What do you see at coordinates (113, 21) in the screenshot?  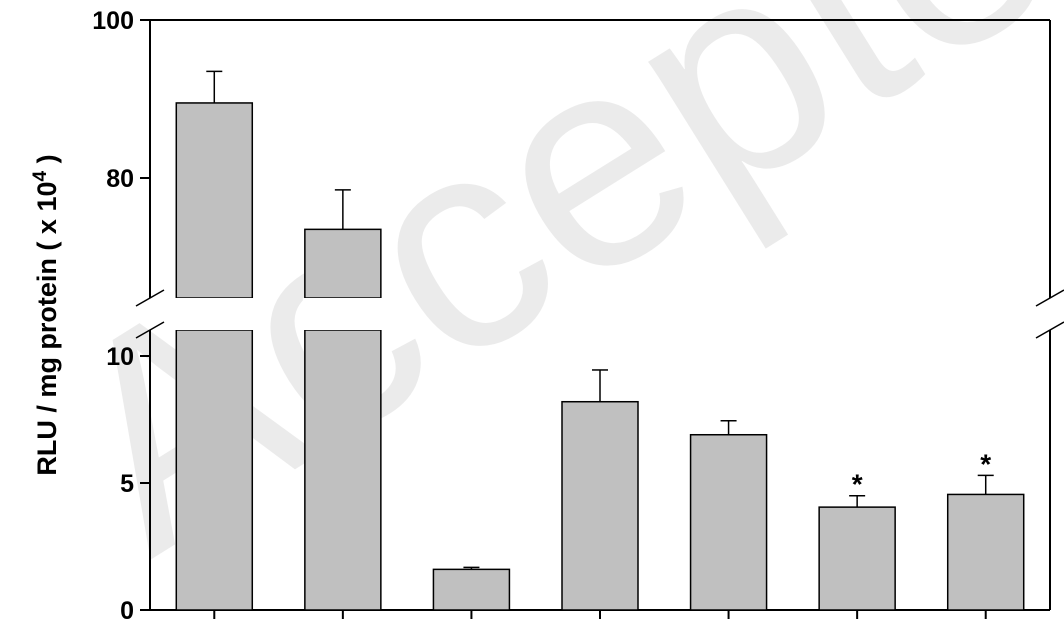 I see `y-tick-label: 100` at bounding box center [113, 21].